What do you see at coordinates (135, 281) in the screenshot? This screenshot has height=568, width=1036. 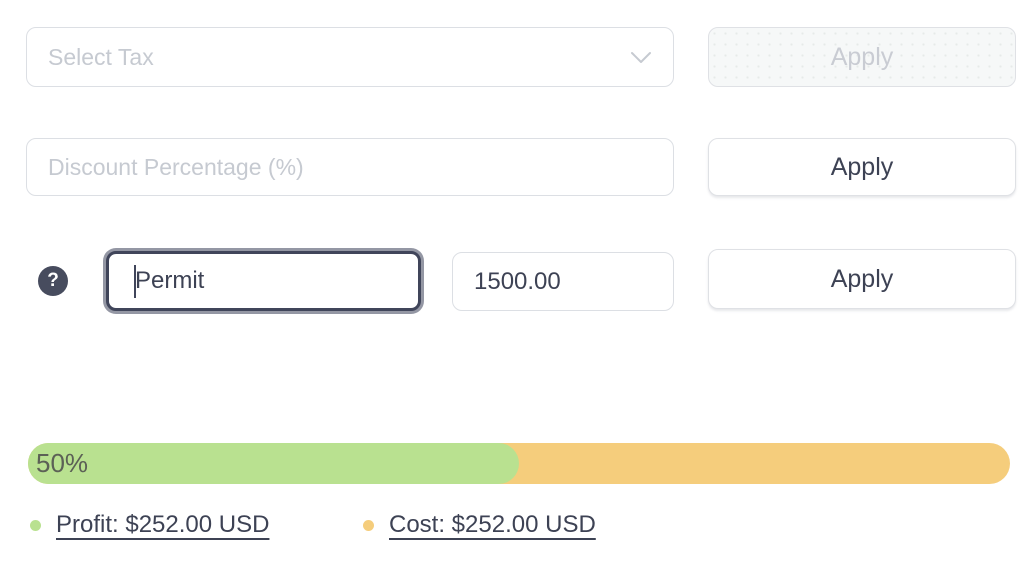 I see `text-cursor` at bounding box center [135, 281].